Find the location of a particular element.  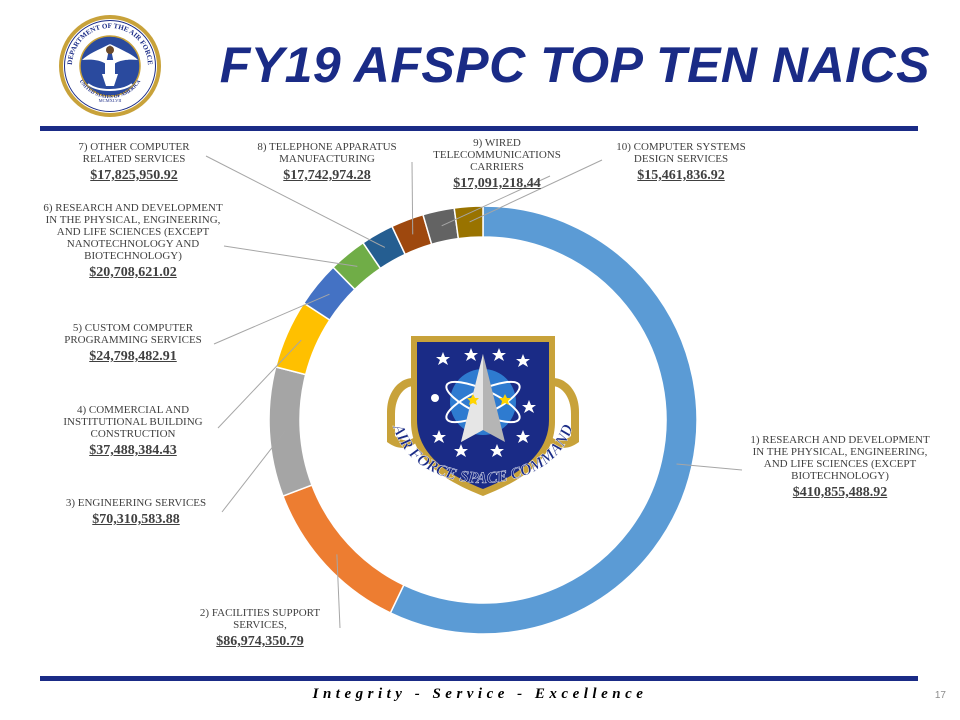

slice-label-8-name: 8) TELEPHONE APPARATUS MANUFACTURING is located at coordinates (327, 153).